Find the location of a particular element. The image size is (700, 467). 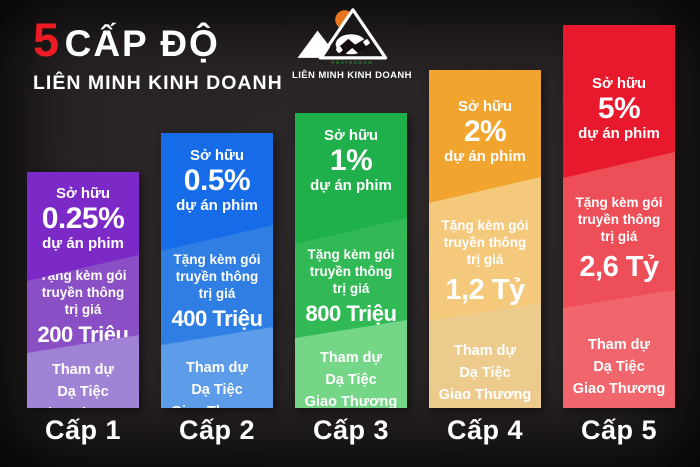

page-title: 5 CẤP ĐỘ is located at coordinates (126, 39).